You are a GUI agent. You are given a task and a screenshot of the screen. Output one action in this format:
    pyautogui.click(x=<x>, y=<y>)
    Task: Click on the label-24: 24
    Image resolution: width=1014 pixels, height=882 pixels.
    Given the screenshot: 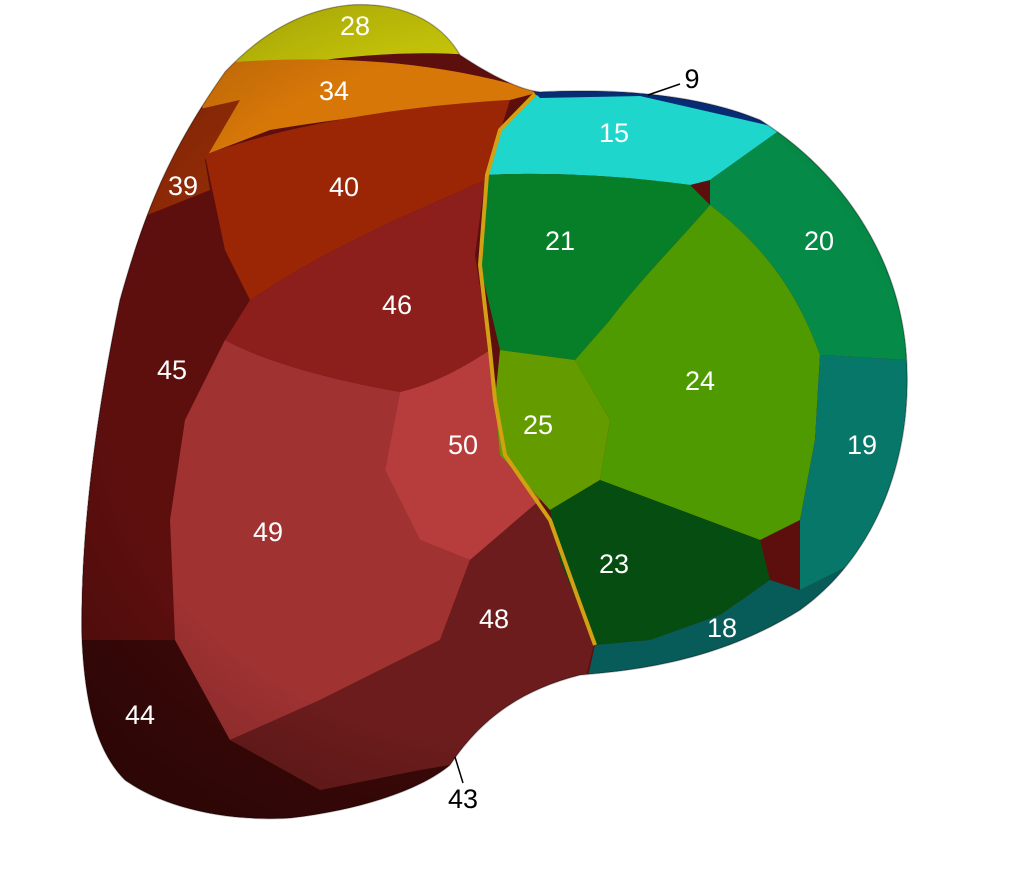 What is the action you would take?
    pyautogui.click(x=700, y=381)
    